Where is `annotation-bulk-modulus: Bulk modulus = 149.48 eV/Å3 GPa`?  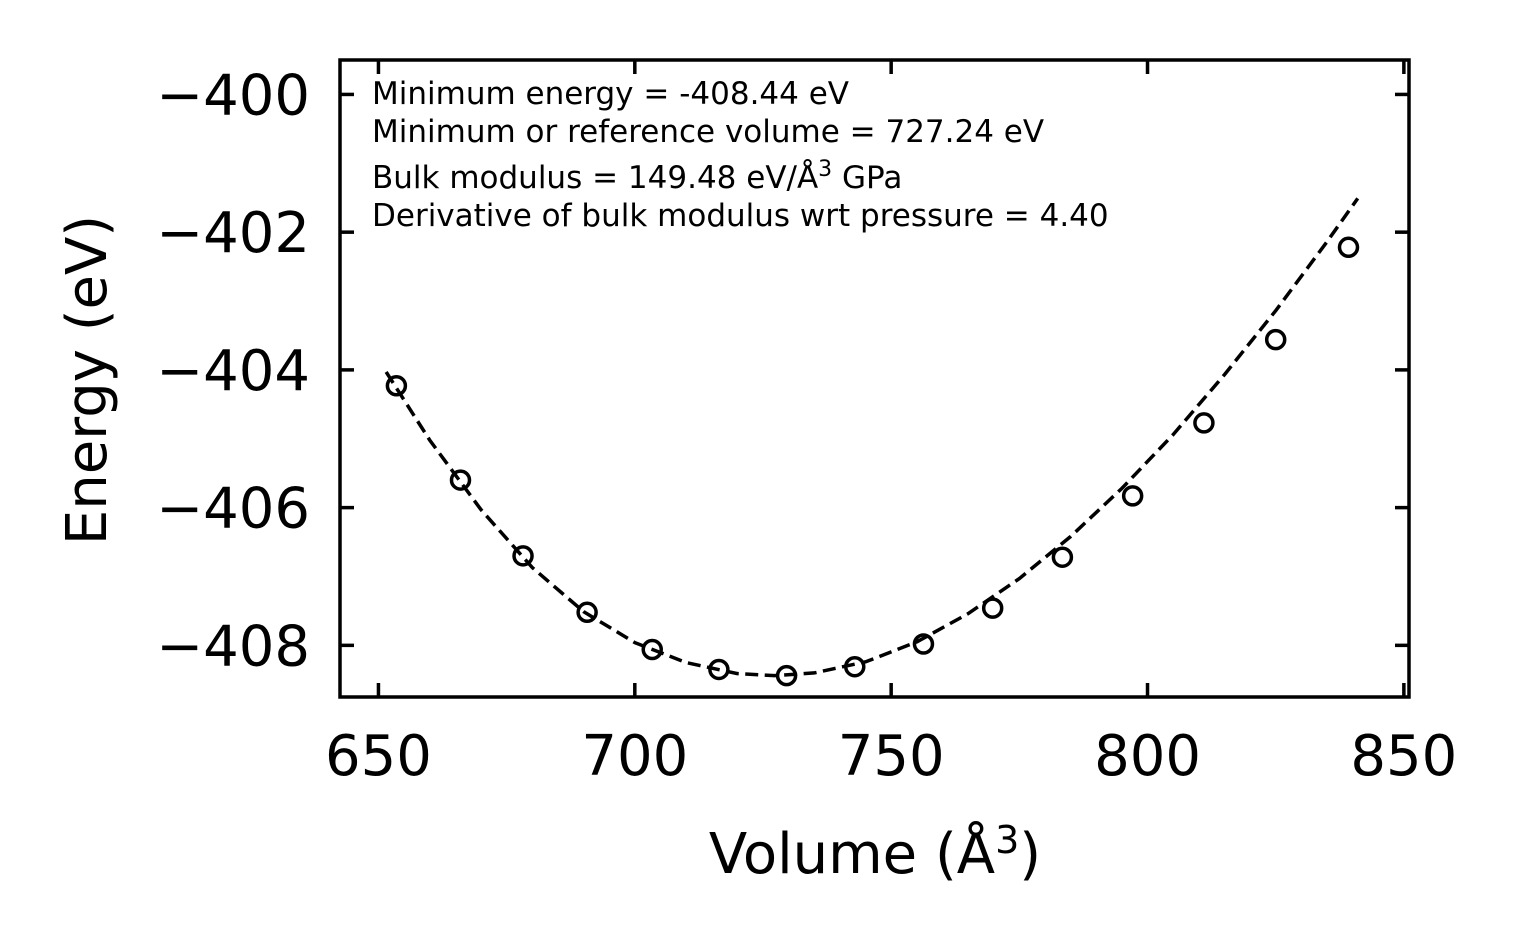 annotation-bulk-modulus: Bulk modulus = 149.48 eV/Å3 GPa is located at coordinates (637, 176).